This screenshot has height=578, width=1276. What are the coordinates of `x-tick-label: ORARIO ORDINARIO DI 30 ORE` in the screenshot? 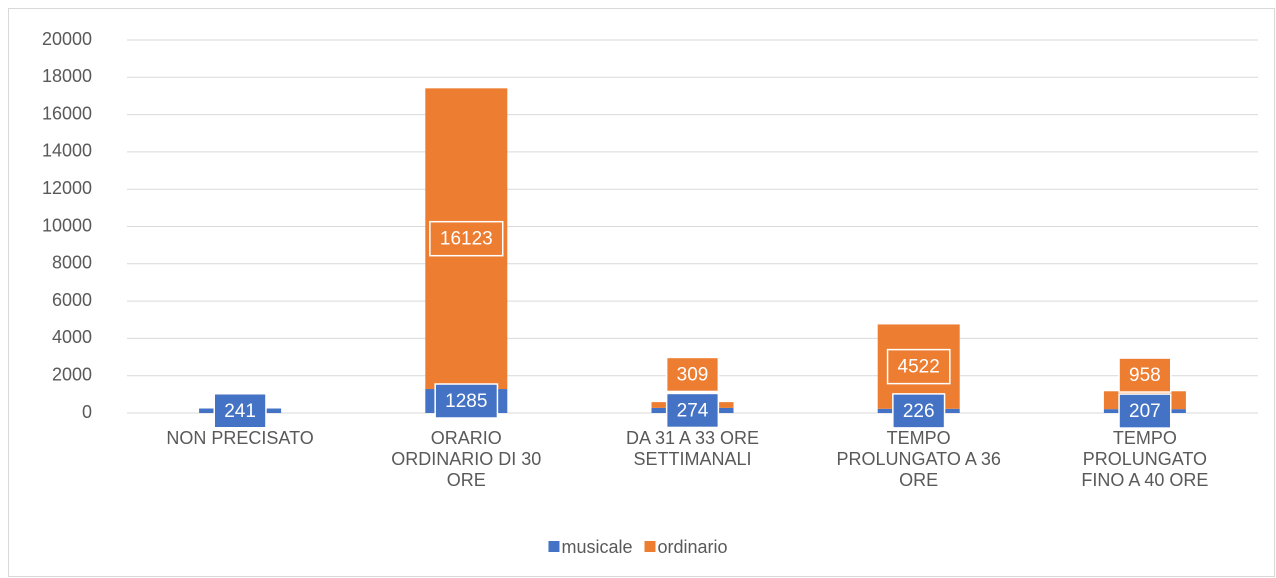 It's located at (466, 459).